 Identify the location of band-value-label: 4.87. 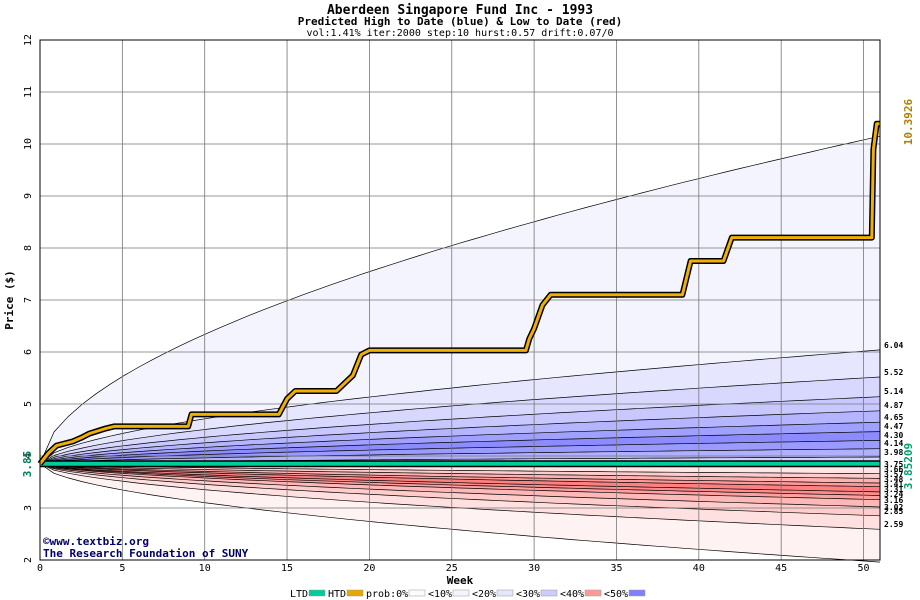
(893, 405).